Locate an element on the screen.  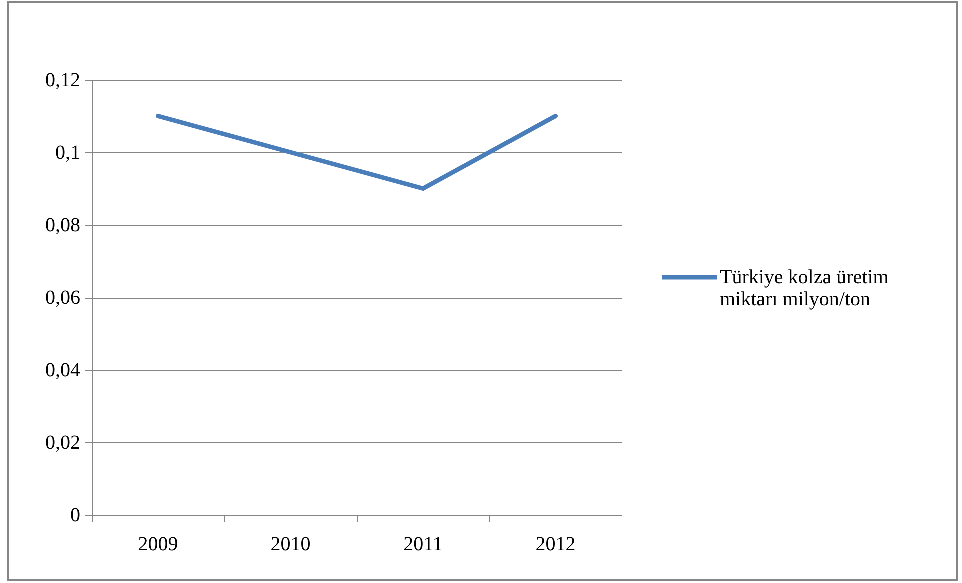
y-tick-label: 0,04 is located at coordinates (63, 371).